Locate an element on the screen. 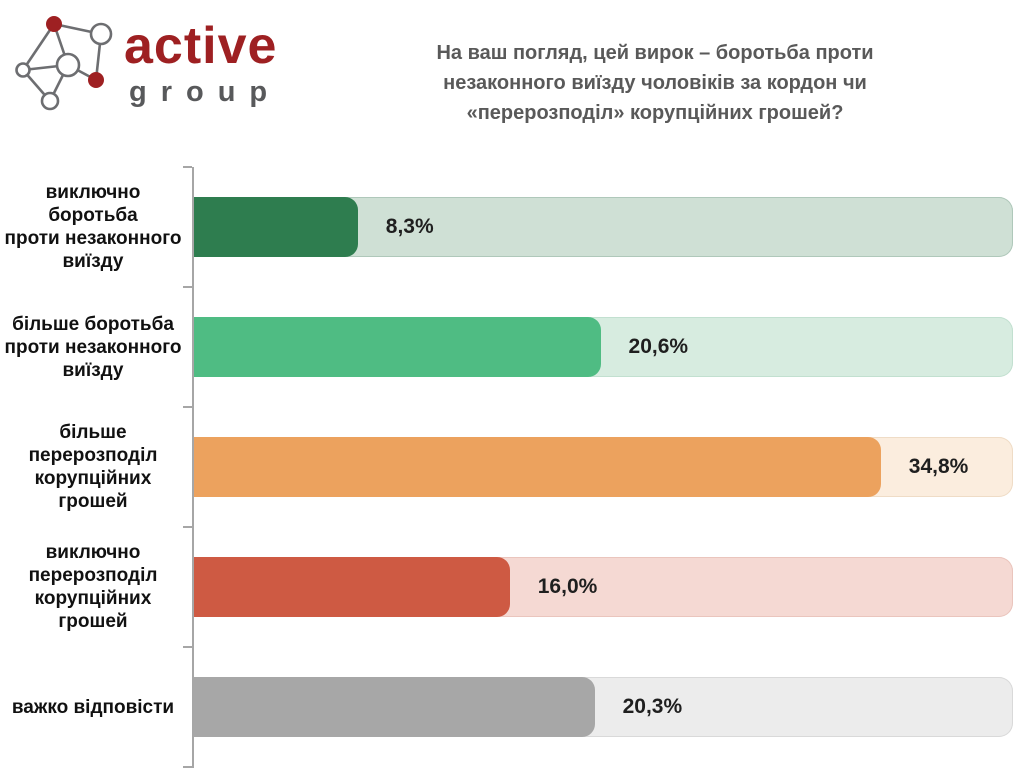 This screenshot has width=1024, height=768. category-label: виключно перерозподіл корупційних грошей is located at coordinates (93, 587).